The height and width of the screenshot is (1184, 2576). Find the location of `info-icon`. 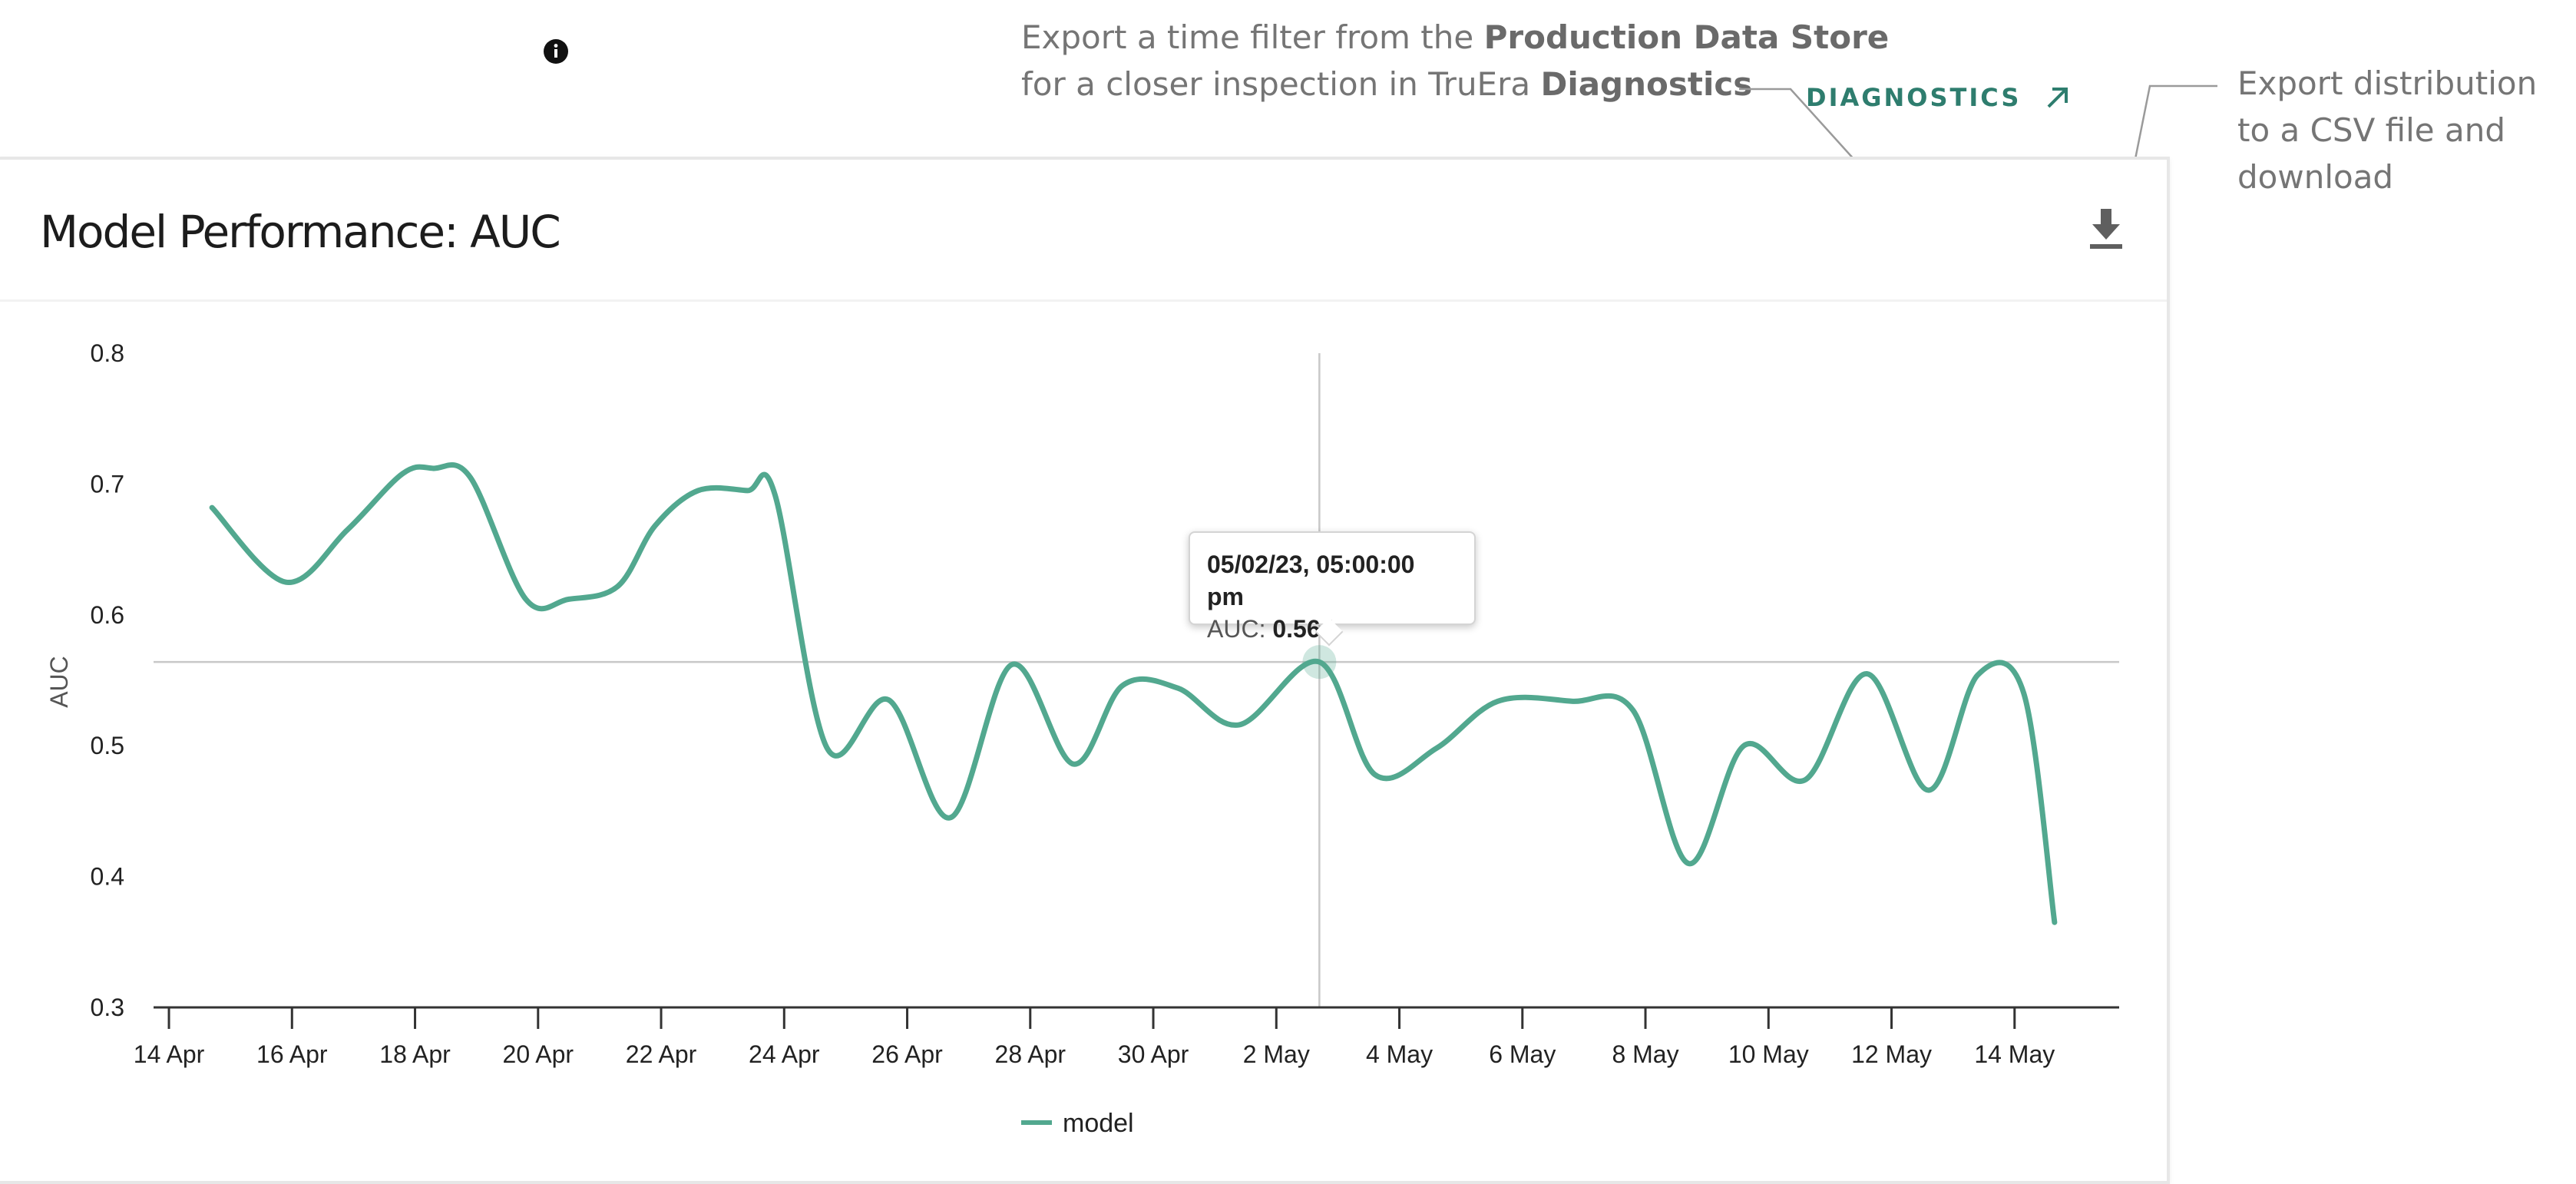

info-icon is located at coordinates (556, 51).